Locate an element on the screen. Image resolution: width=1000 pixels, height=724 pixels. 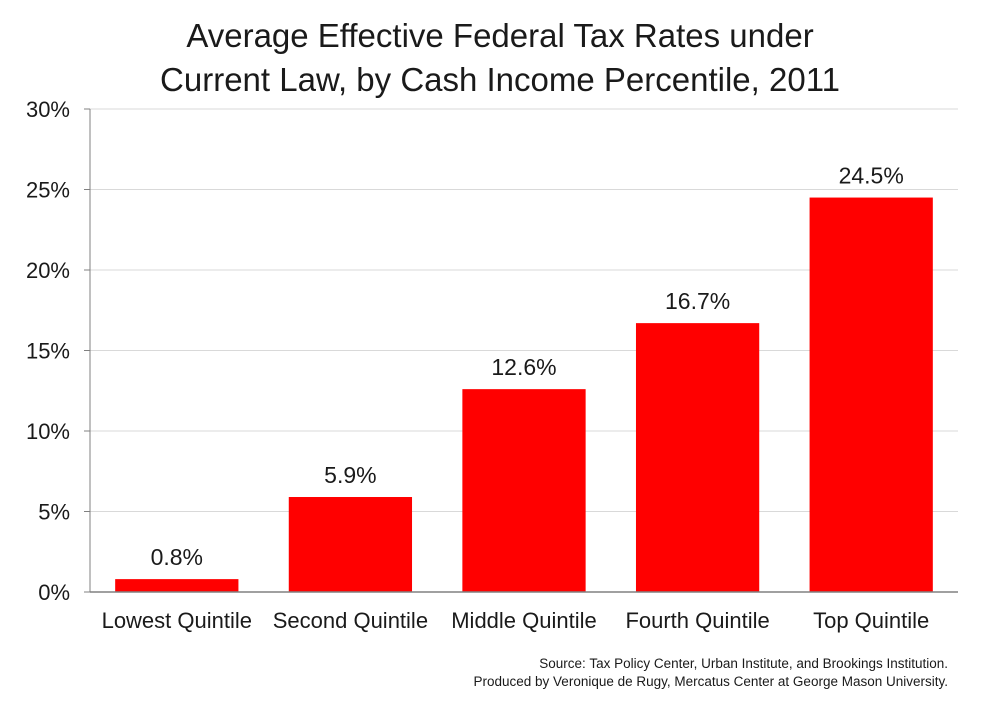
data-label: 5.9% is located at coordinates (350, 475).